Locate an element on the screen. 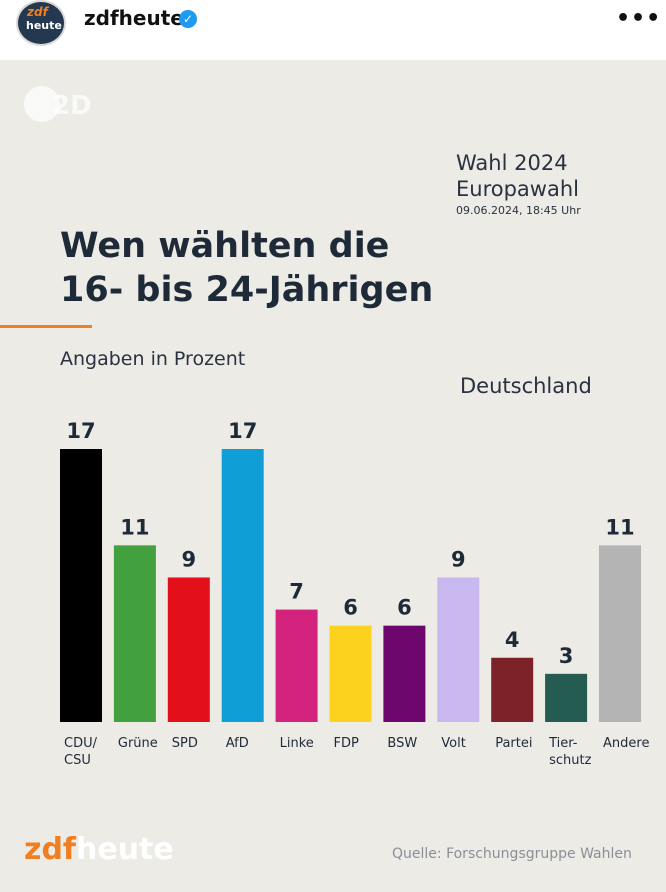 This screenshot has height=892, width=666. category-label-10: Andere is located at coordinates (626, 743).